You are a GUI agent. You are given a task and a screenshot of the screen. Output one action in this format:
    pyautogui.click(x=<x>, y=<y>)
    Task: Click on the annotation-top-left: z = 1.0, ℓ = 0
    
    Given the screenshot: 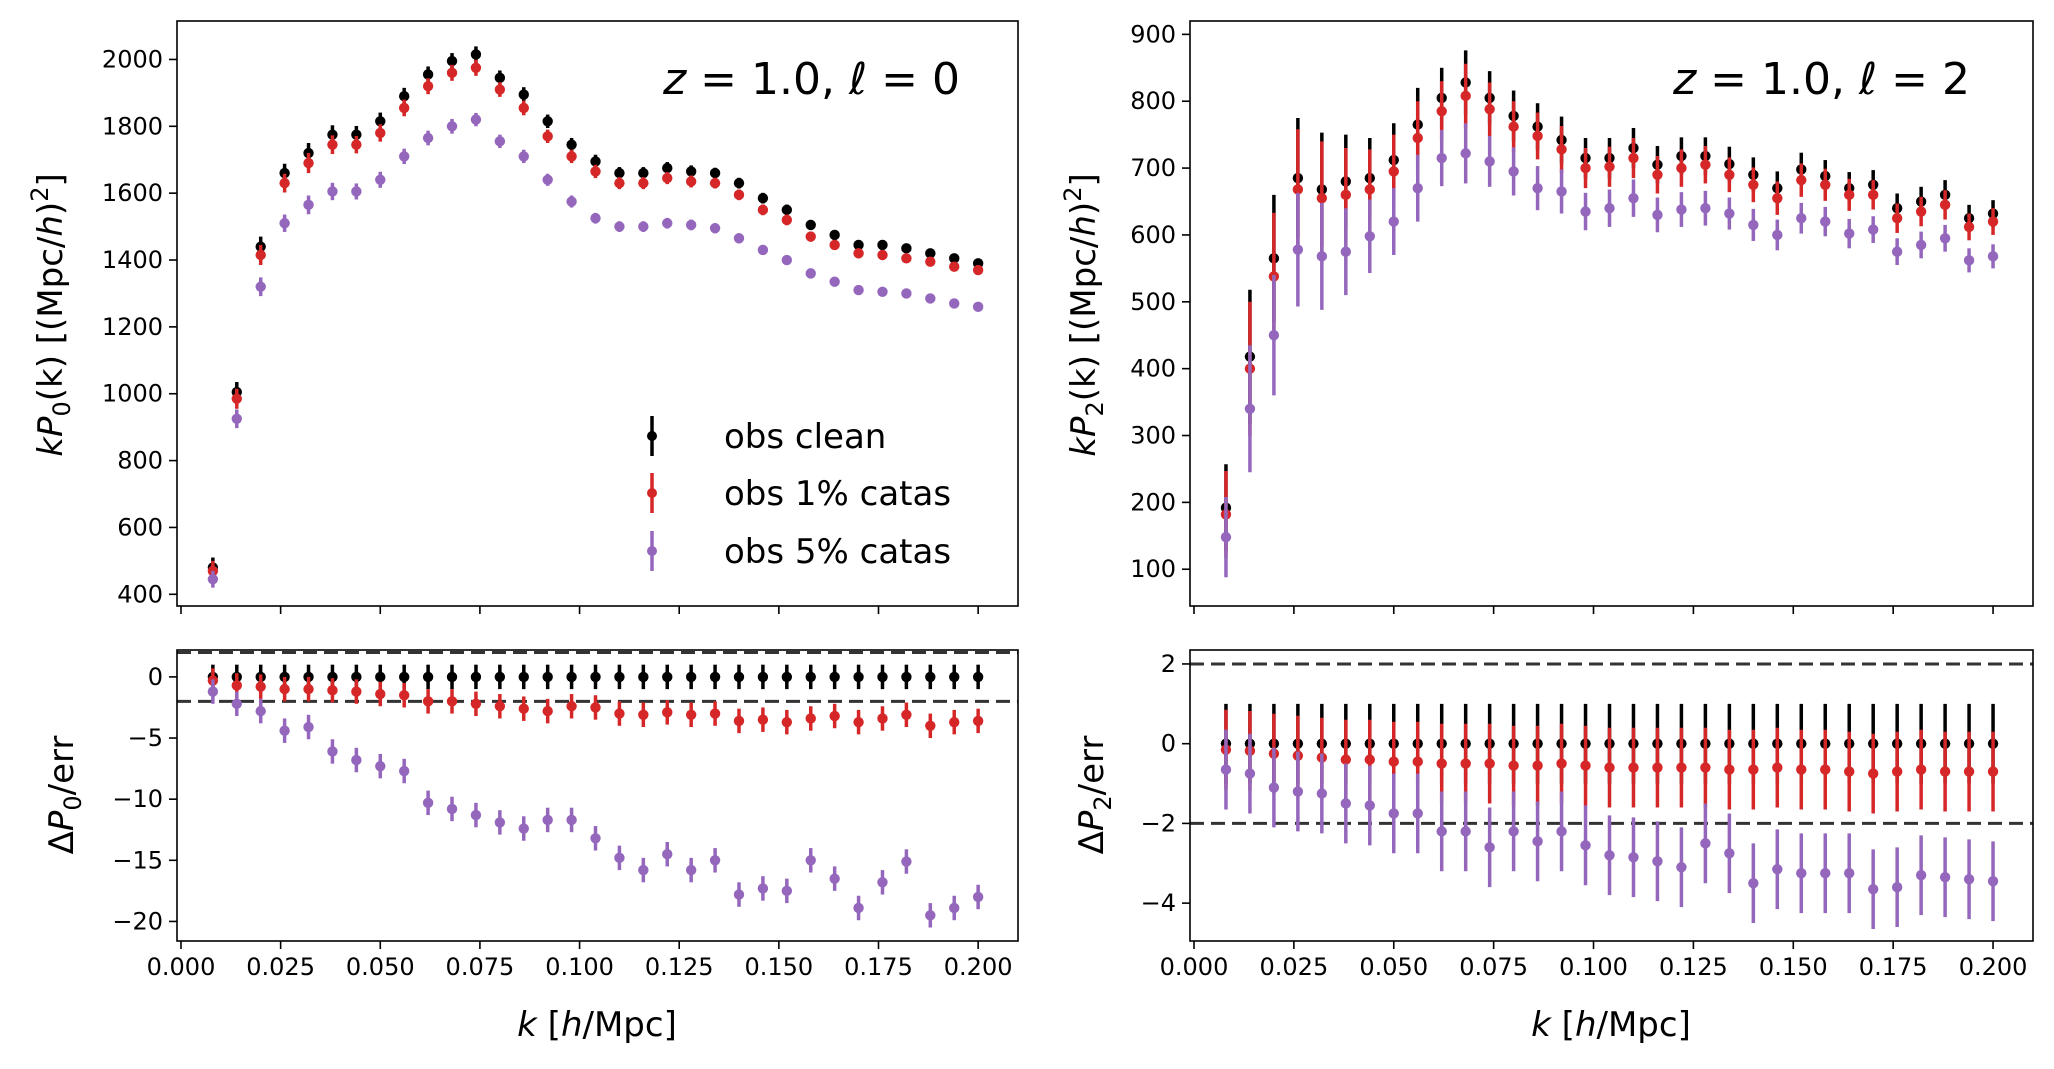 What is the action you would take?
    pyautogui.click(x=811, y=79)
    